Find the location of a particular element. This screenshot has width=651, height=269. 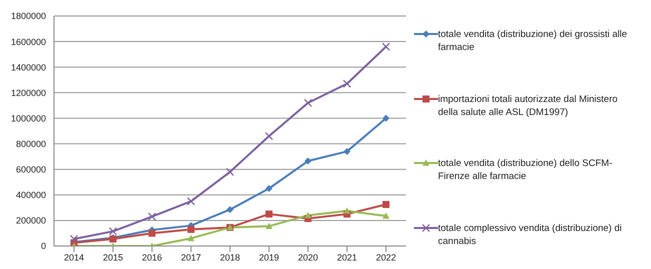

y-tick-label: 1800000 is located at coordinates (28, 16).